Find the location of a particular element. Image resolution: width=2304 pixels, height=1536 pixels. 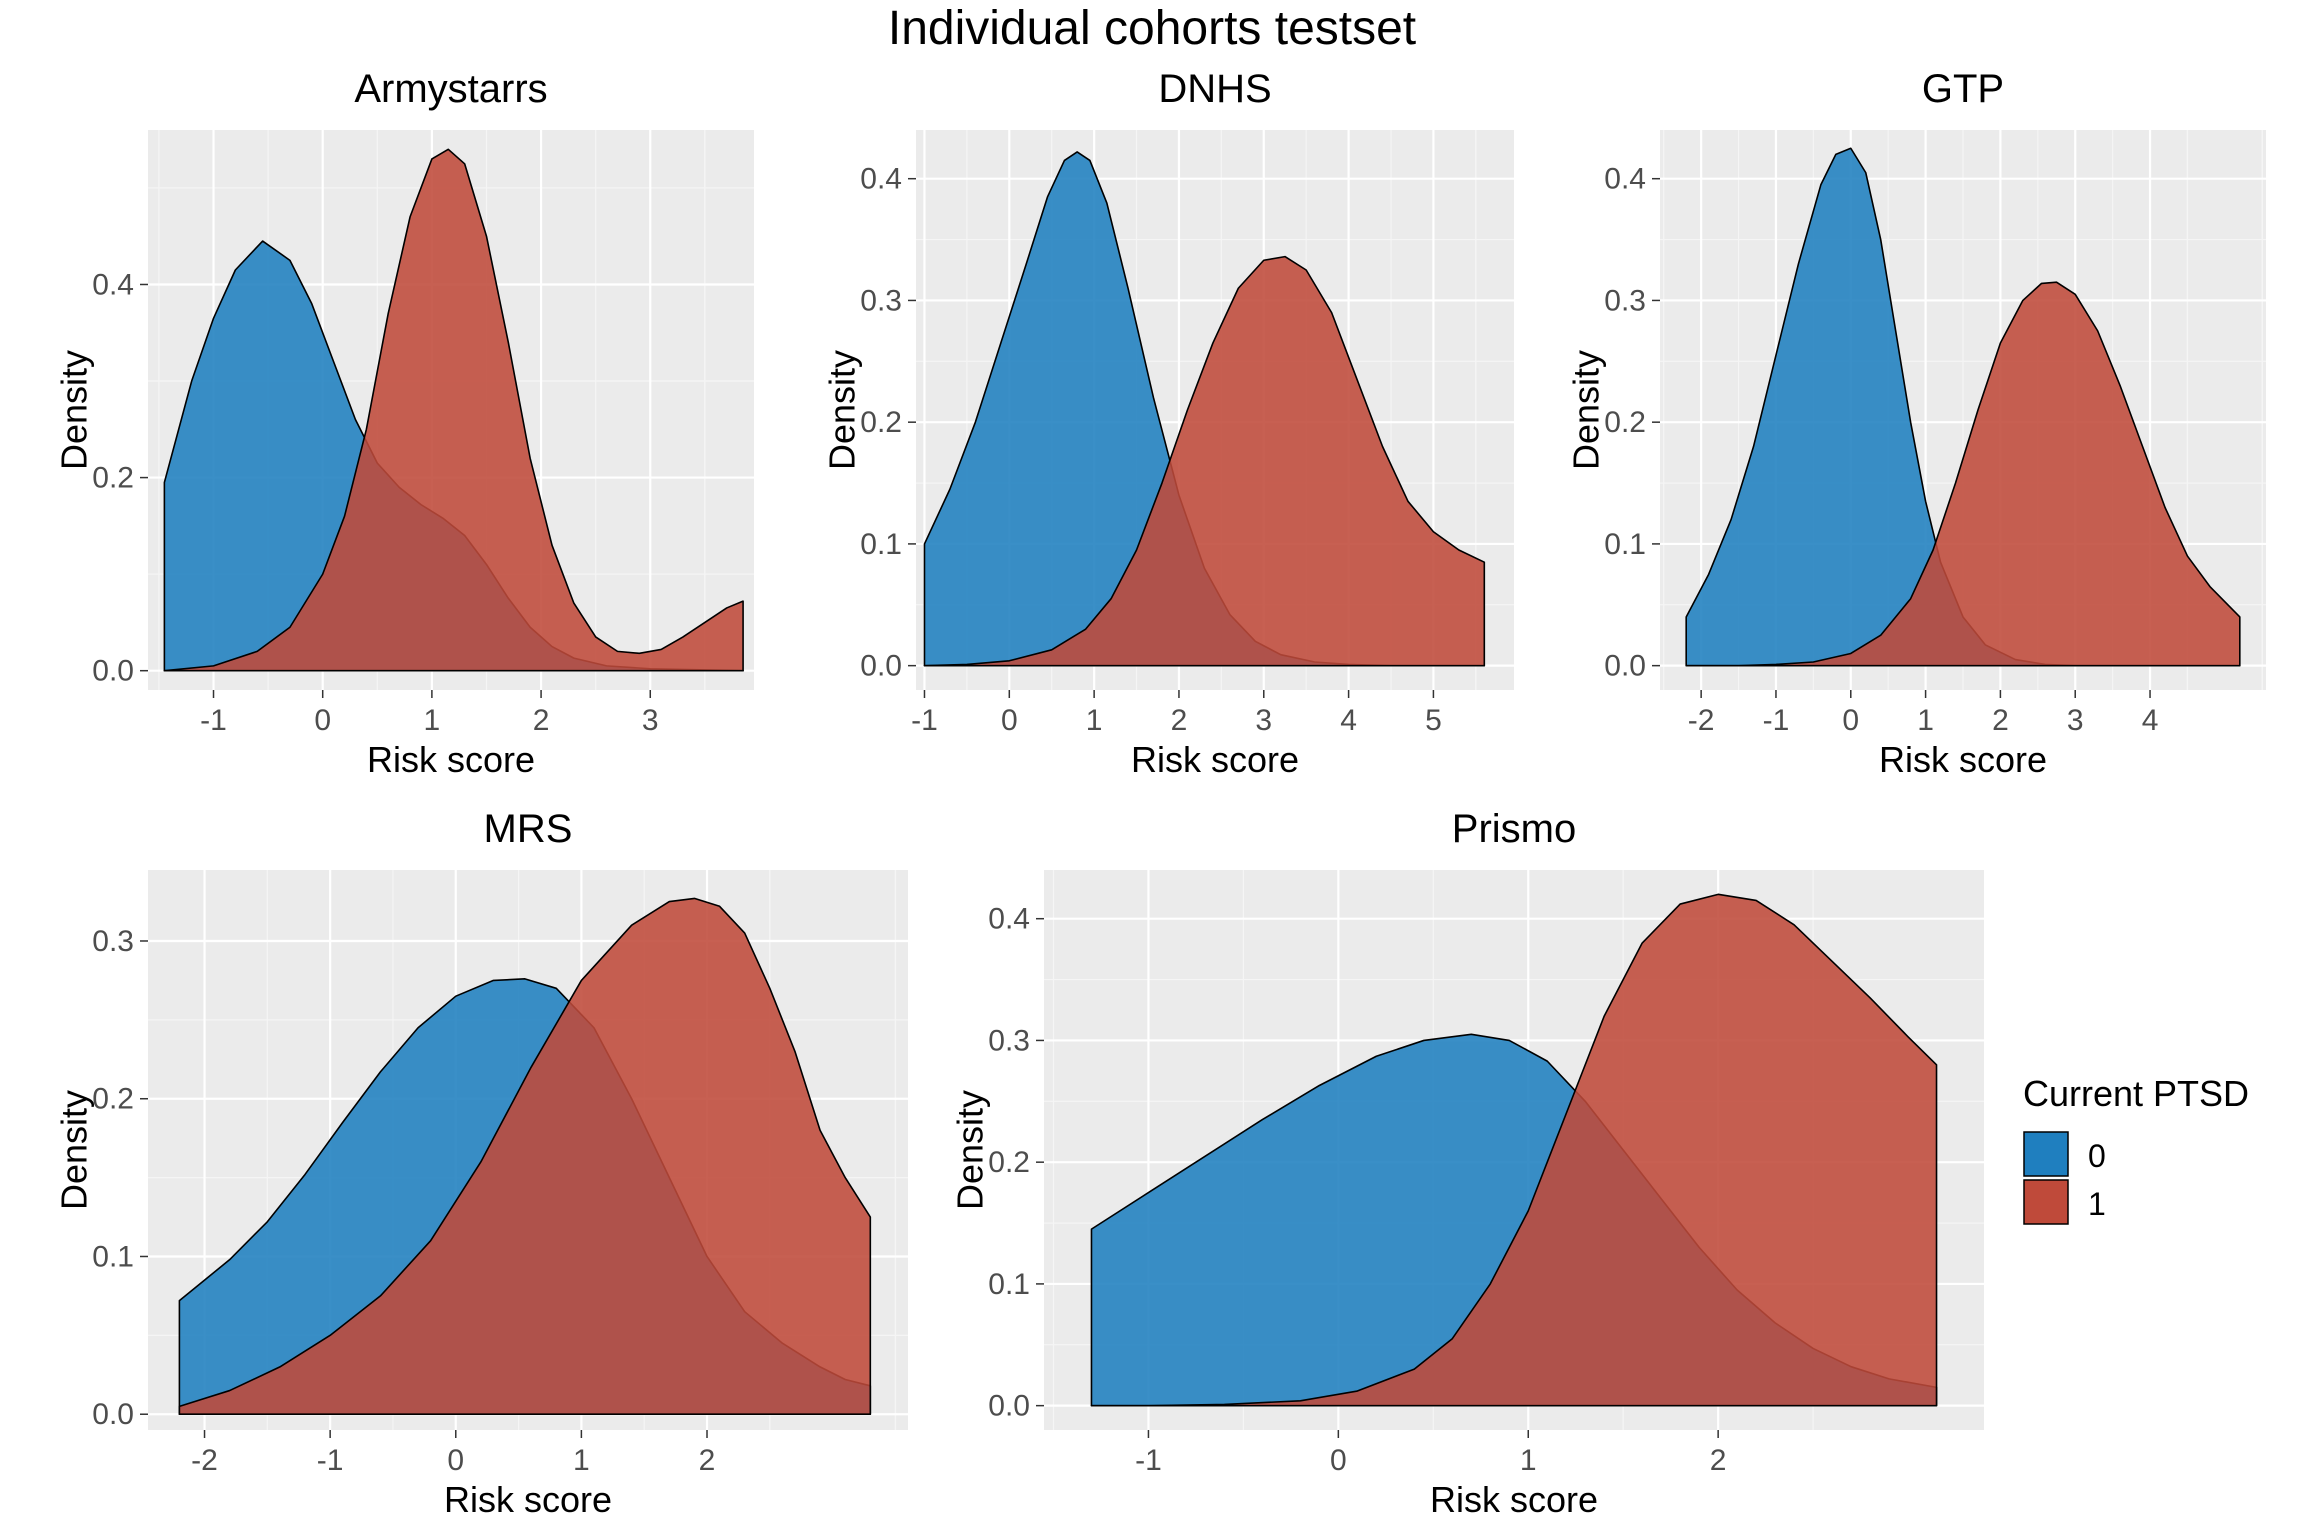

figure-title: Individual cohorts testset is located at coordinates (1152, 28).